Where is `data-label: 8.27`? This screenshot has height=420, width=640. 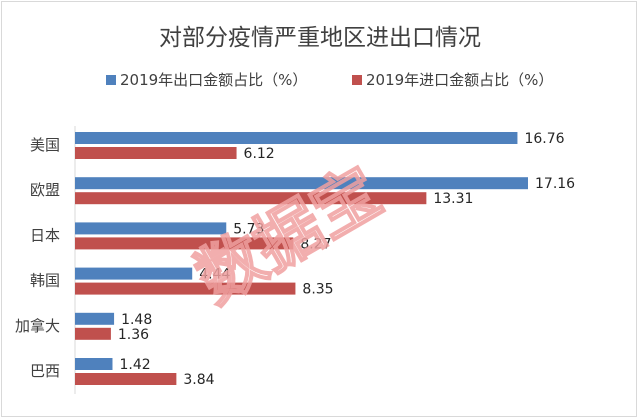 data-label: 8.27 is located at coordinates (315, 244).